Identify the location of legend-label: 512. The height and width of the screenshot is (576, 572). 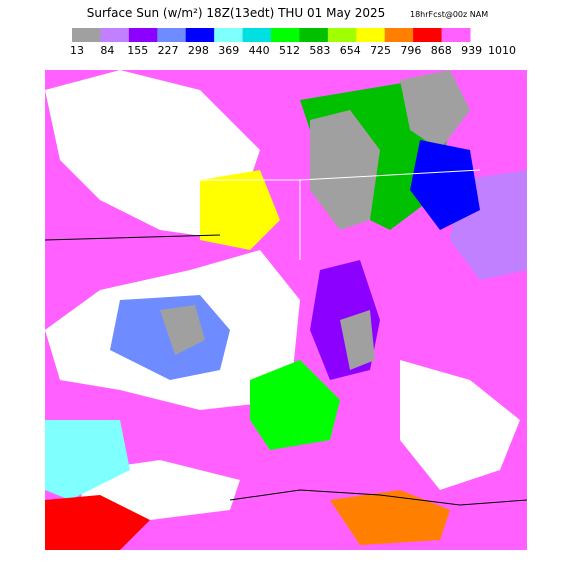
(289, 50).